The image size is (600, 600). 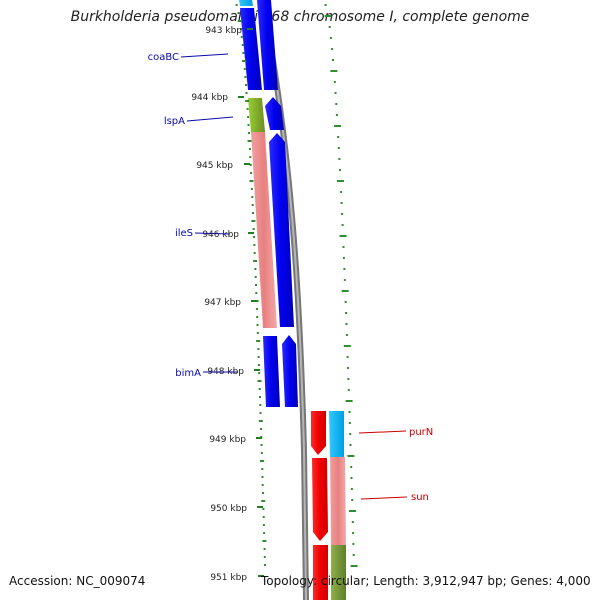 I want to click on gene-label-lspa: lspA, so click(x=174, y=121).